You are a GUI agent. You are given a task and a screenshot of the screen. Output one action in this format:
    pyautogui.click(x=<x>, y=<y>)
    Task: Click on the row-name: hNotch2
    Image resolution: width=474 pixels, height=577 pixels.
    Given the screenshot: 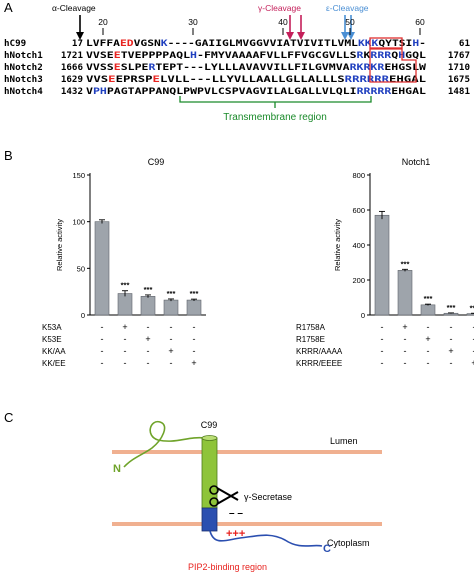 What is the action you would take?
    pyautogui.click(x=23, y=67)
    